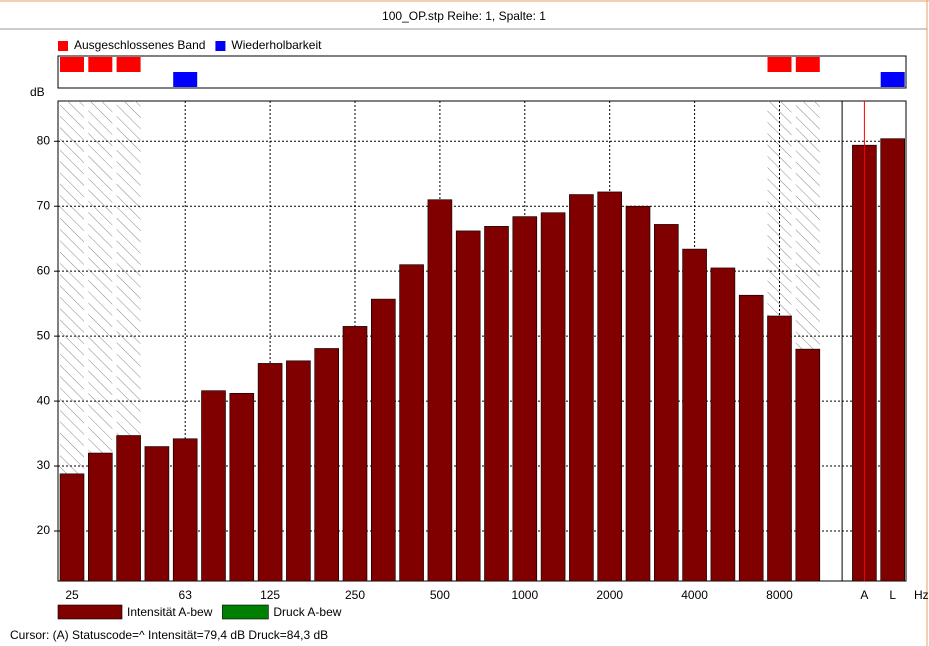  I want to click on y-tick-label: 80, so click(44, 140).